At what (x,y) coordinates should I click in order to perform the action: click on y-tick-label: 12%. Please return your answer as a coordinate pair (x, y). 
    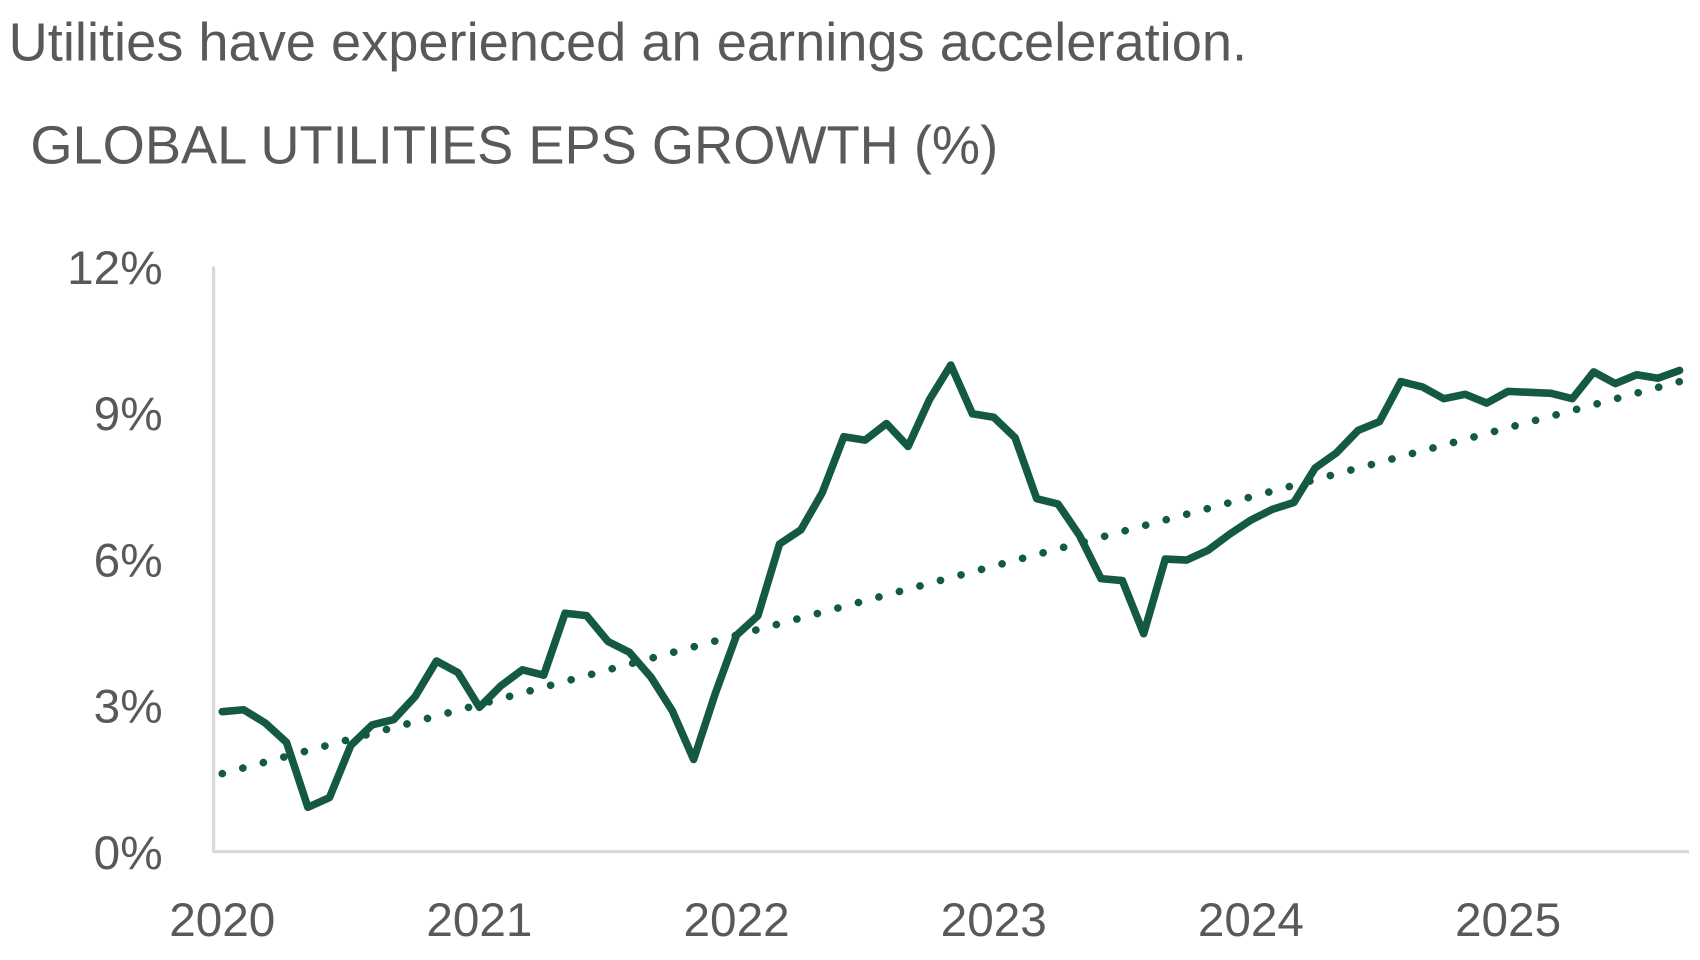
    Looking at the image, I should click on (114, 268).